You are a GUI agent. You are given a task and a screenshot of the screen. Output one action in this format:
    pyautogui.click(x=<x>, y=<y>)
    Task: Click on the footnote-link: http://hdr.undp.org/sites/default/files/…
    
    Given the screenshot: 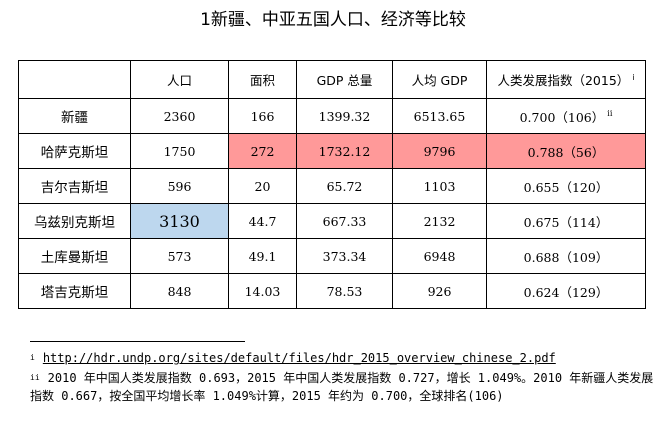 What is the action you would take?
    pyautogui.click(x=299, y=358)
    